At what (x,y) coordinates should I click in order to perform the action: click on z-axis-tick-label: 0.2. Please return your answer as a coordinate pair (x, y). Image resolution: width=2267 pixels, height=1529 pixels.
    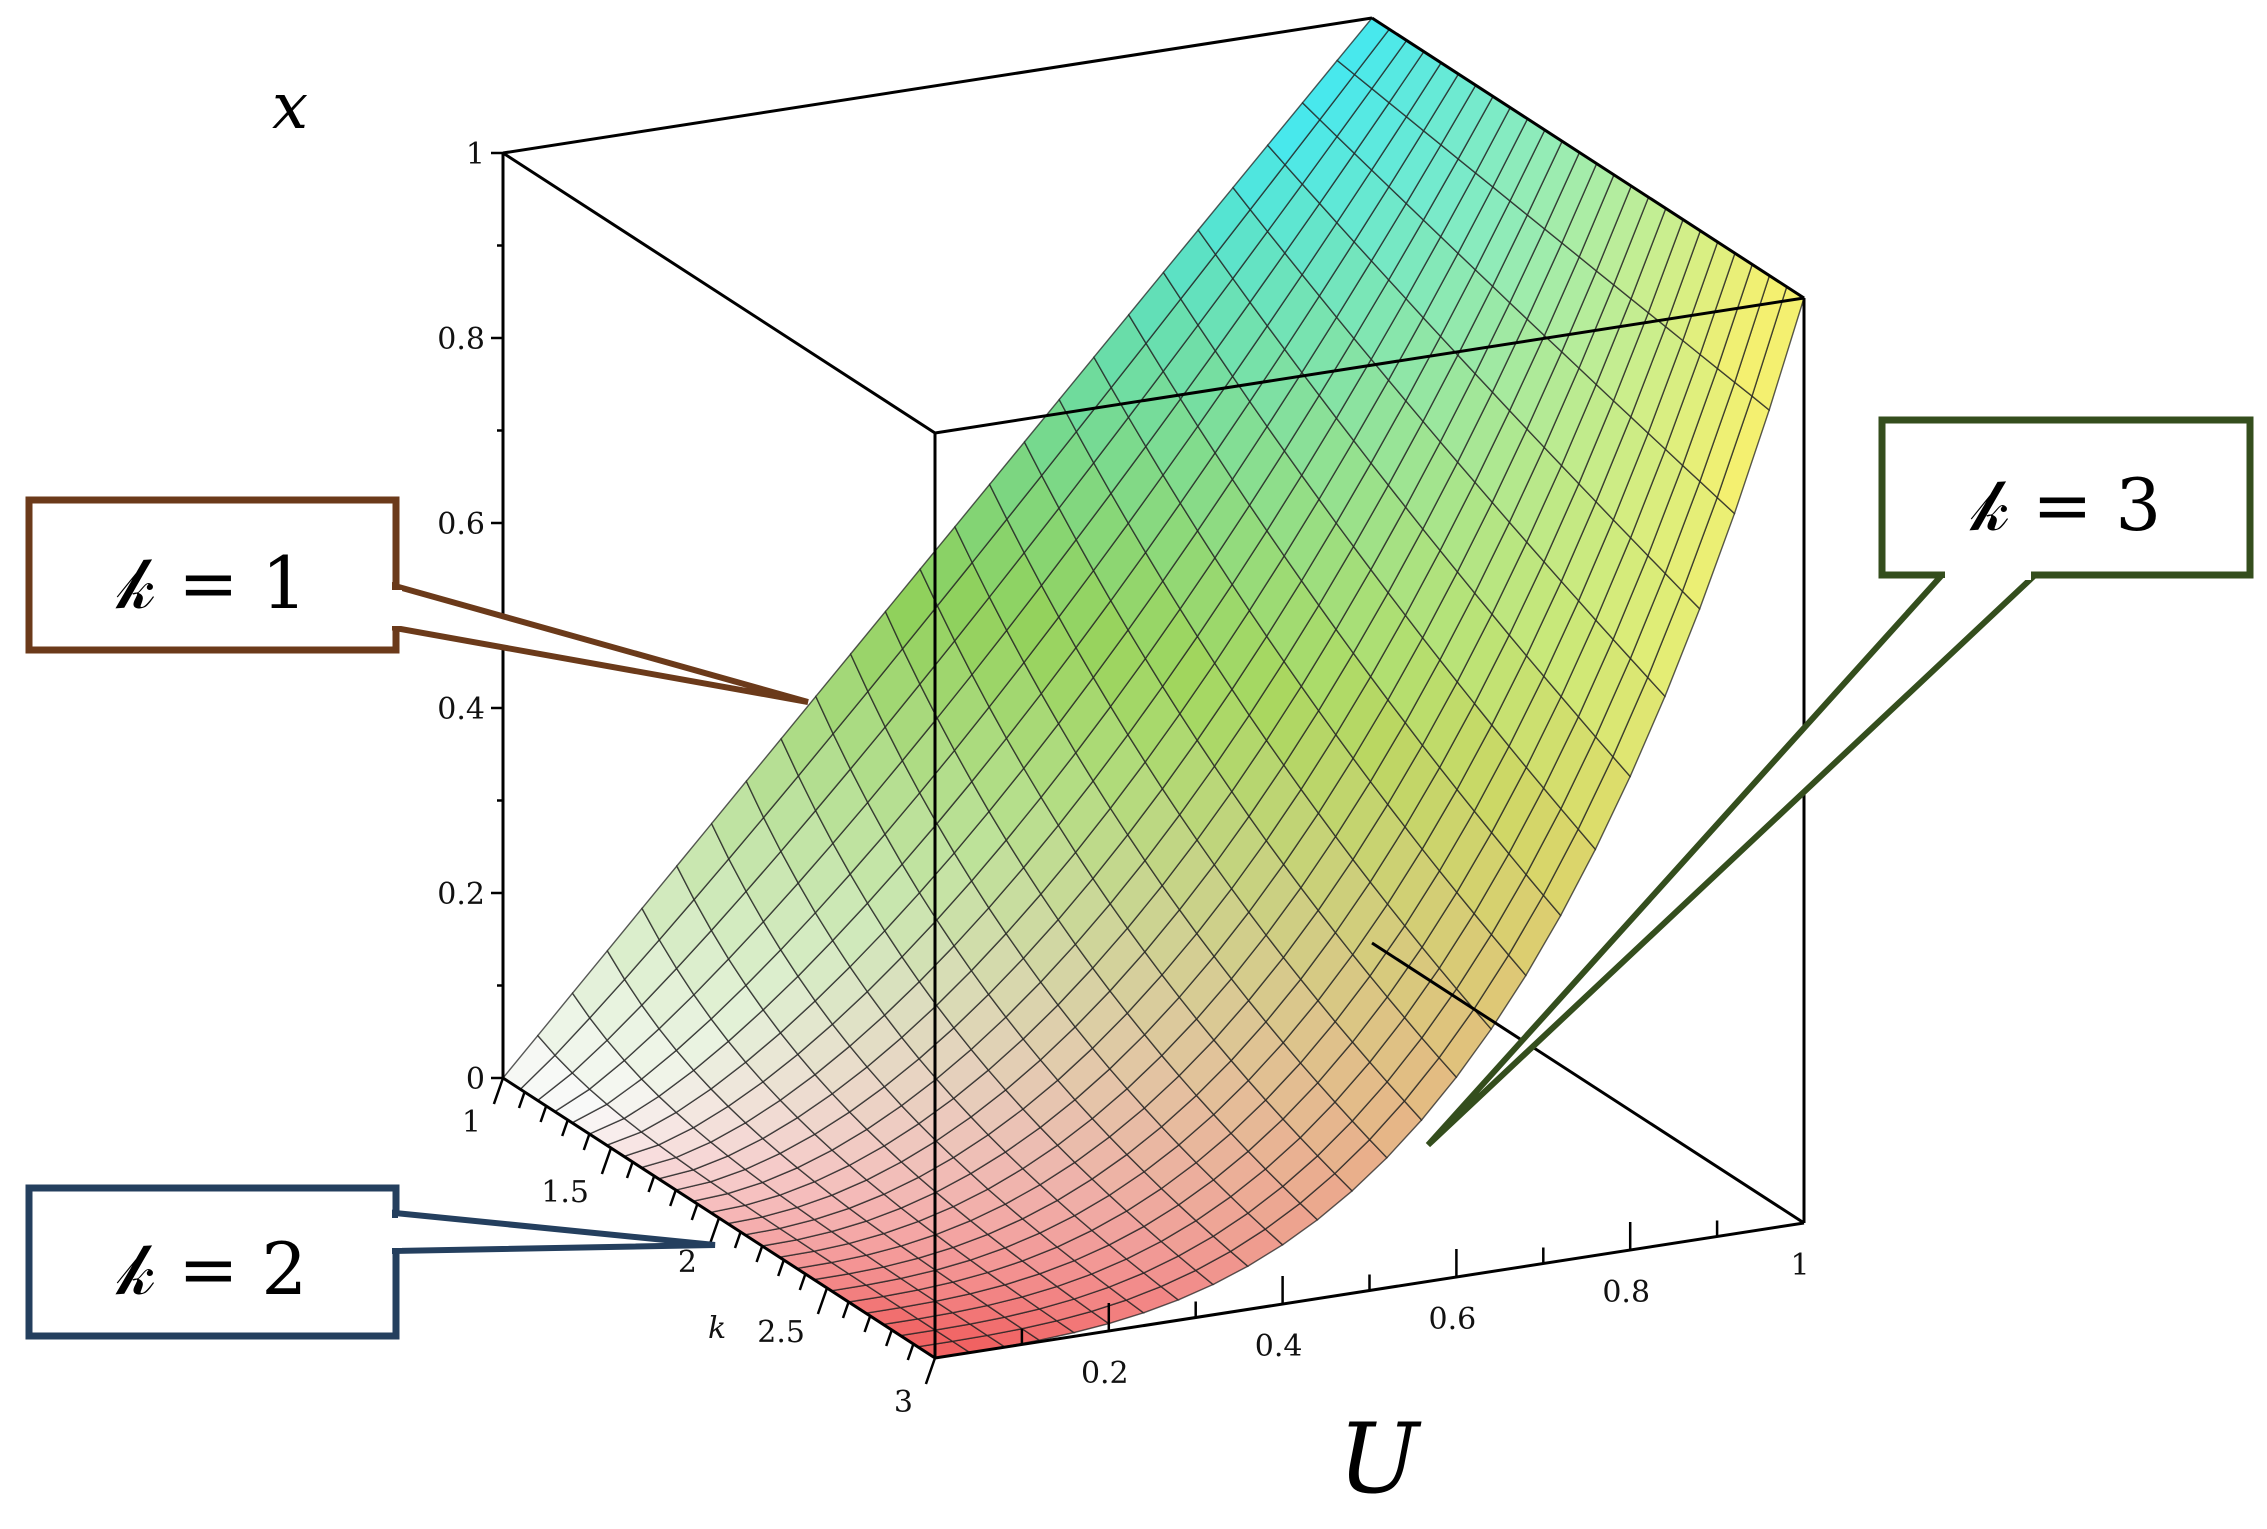
    Looking at the image, I should click on (461, 894).